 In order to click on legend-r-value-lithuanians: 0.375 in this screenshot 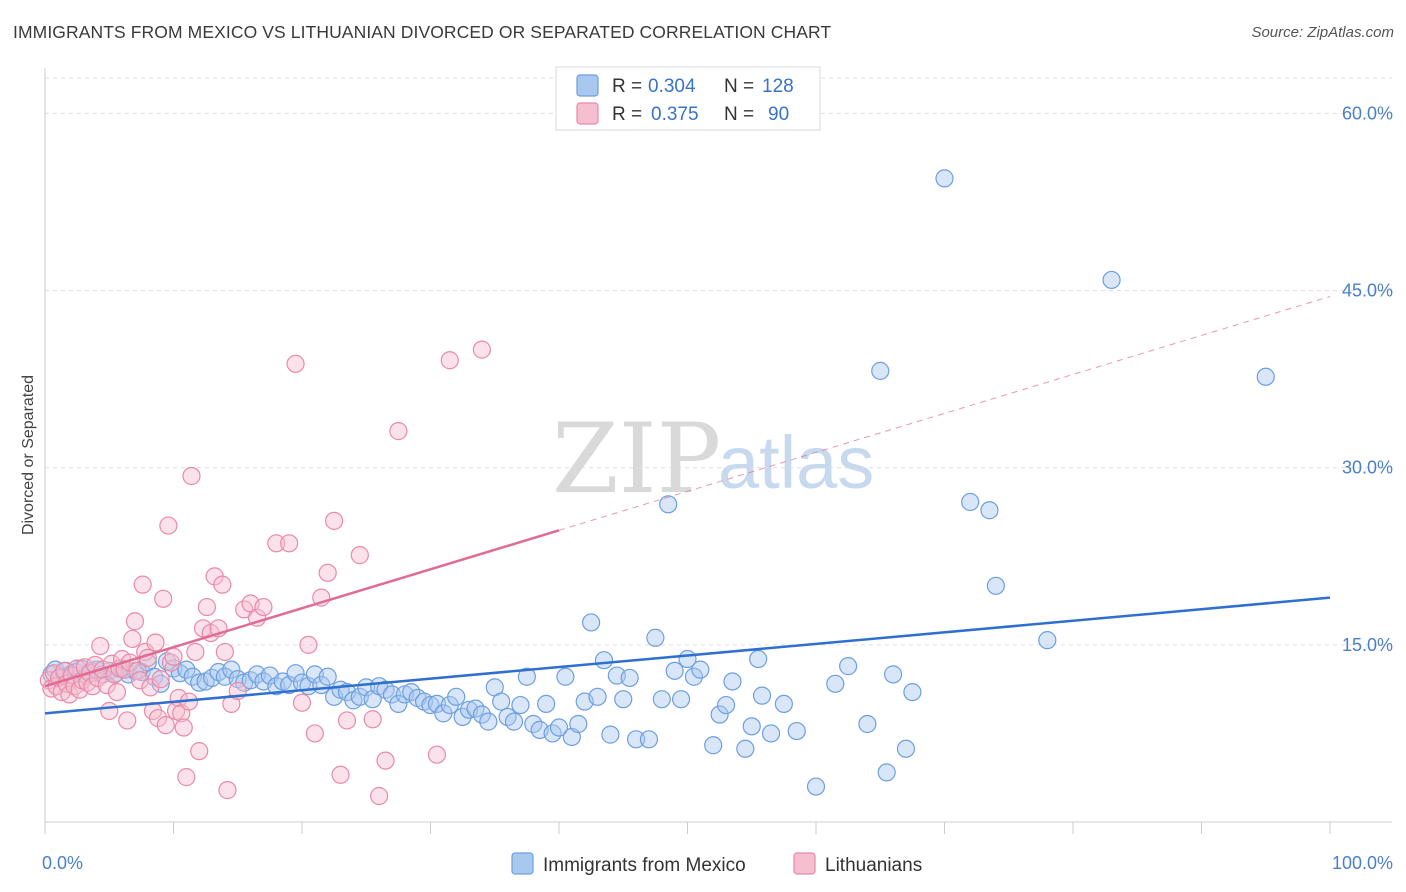, I will do `click(675, 114)`.